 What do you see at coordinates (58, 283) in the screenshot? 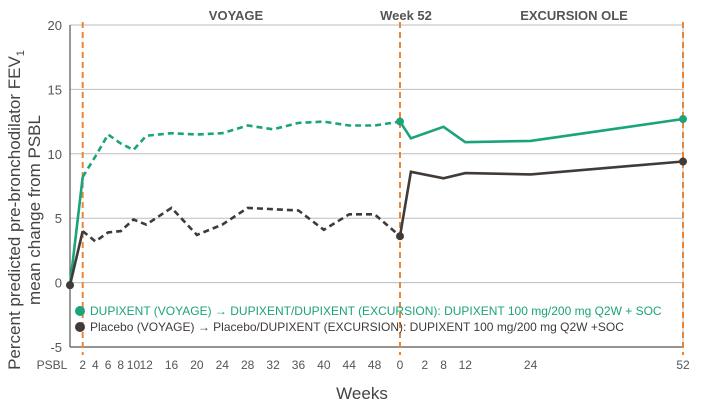
I see `y-tick-label: 0` at bounding box center [58, 283].